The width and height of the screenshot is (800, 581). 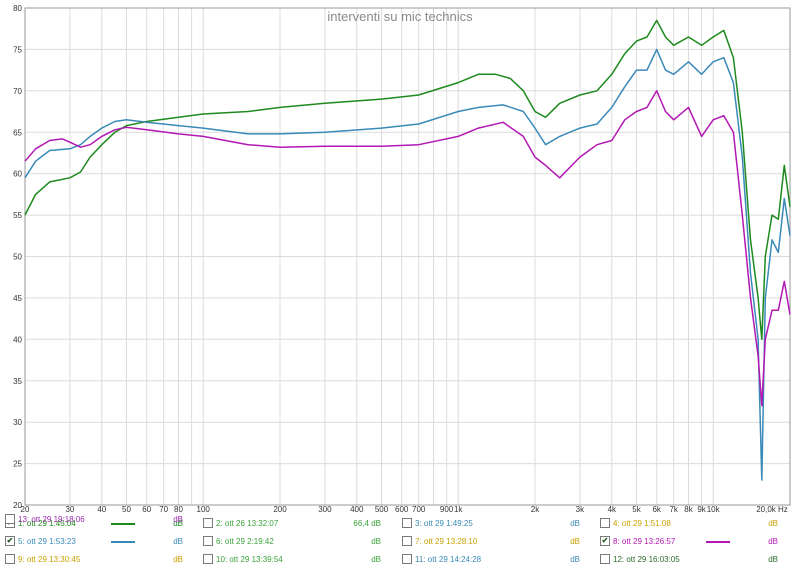 I want to click on x-tick-label: 70, so click(x=163, y=509).